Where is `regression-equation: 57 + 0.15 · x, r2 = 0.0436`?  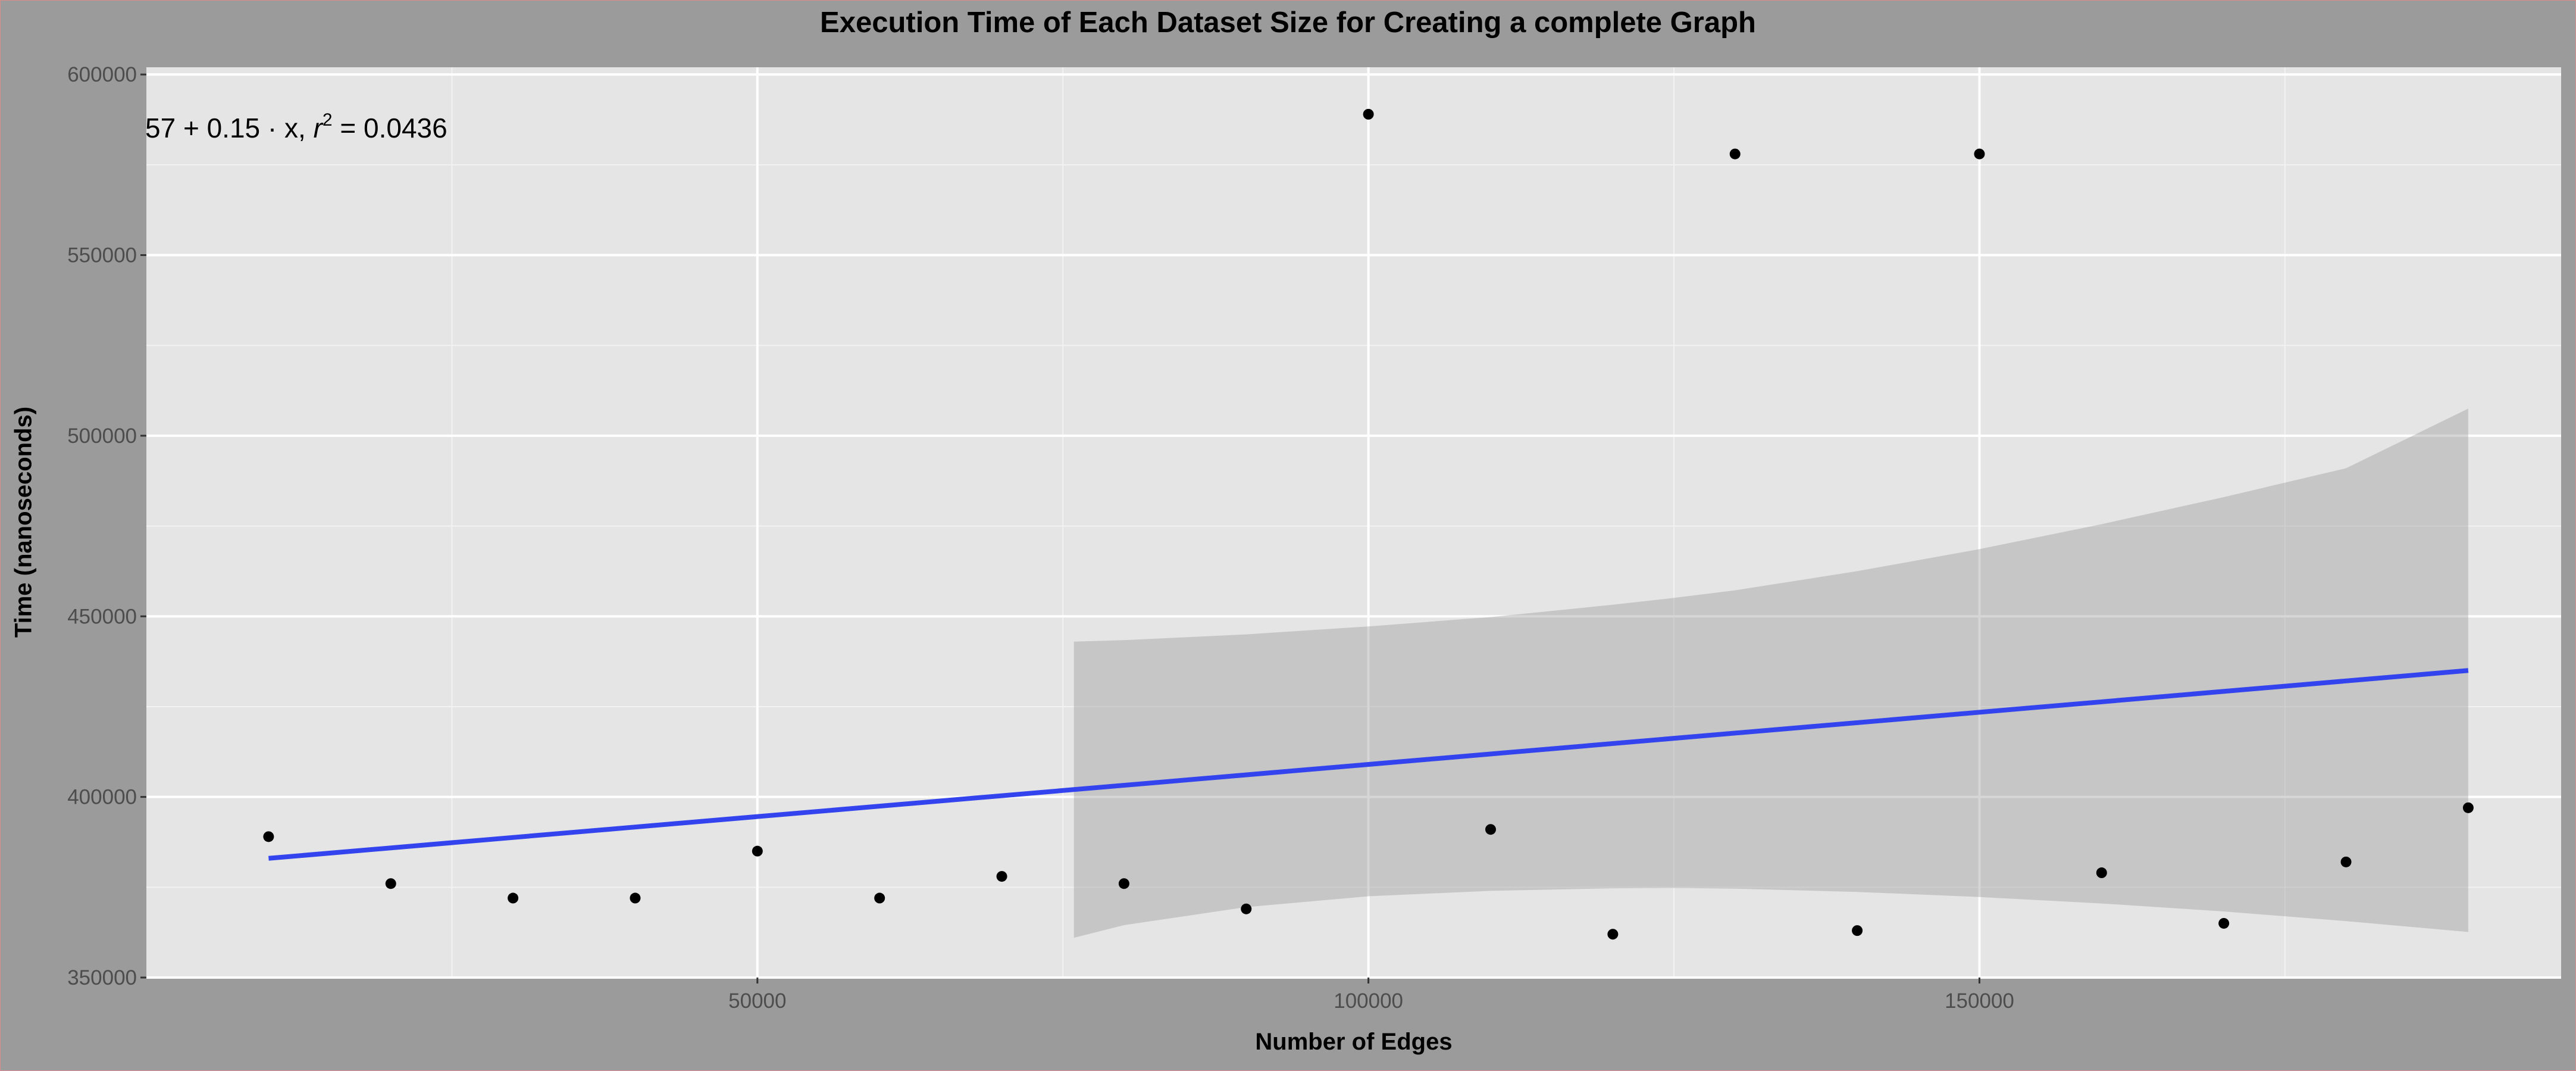 regression-equation: 57 + 0.15 · x, r2 = 0.0436 is located at coordinates (296, 126).